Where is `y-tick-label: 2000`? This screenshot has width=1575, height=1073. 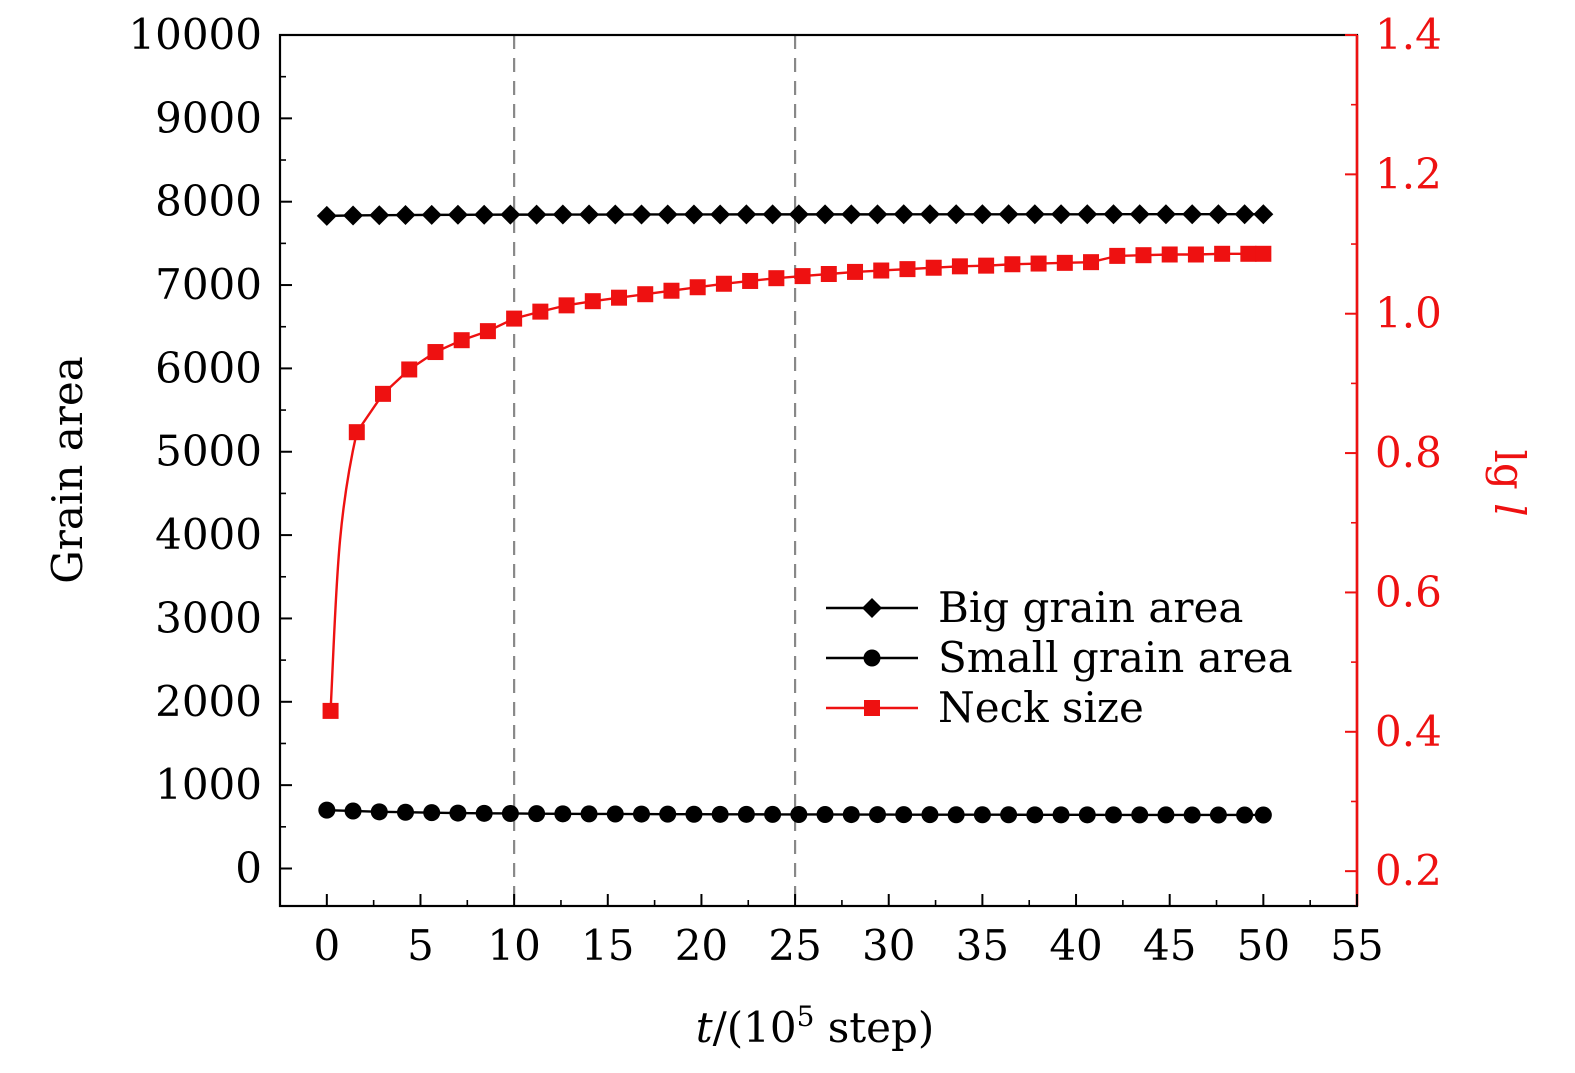 y-tick-label: 2000 is located at coordinates (208, 701).